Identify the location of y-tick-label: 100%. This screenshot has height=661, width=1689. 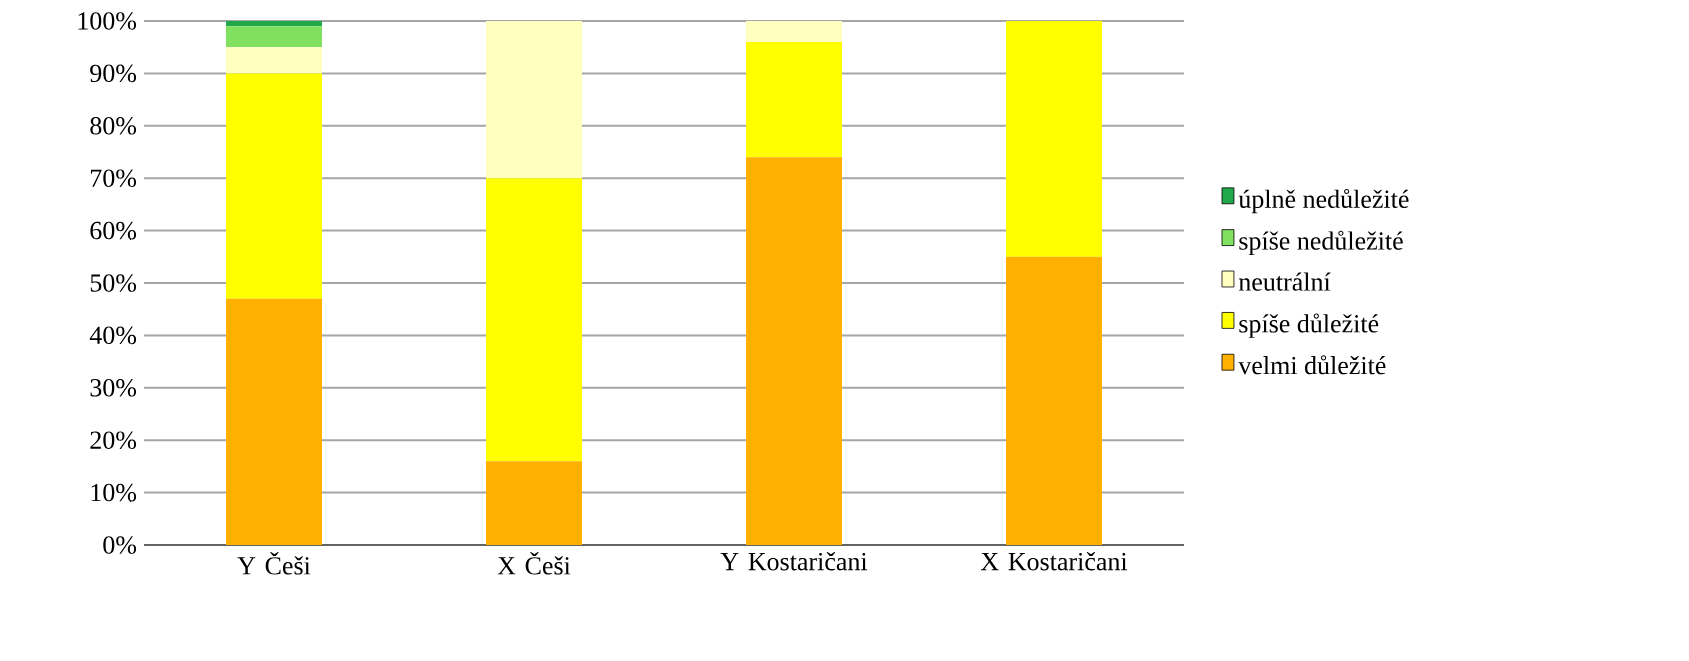
(107, 21).